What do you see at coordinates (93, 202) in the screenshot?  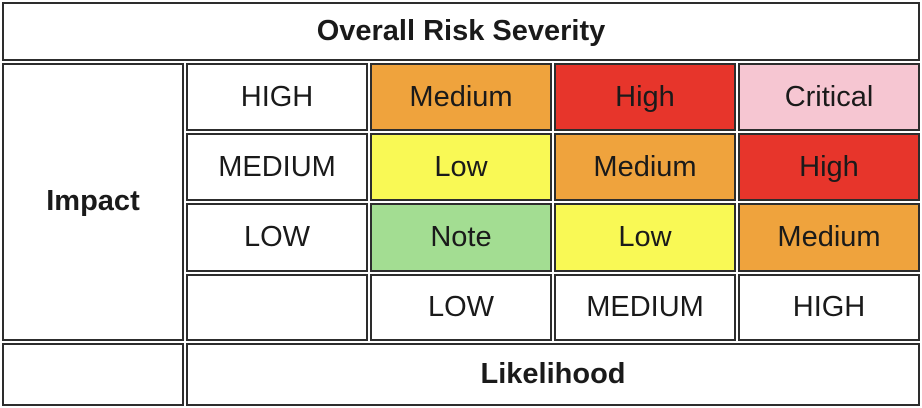 I see `impact-axis-label: Impact` at bounding box center [93, 202].